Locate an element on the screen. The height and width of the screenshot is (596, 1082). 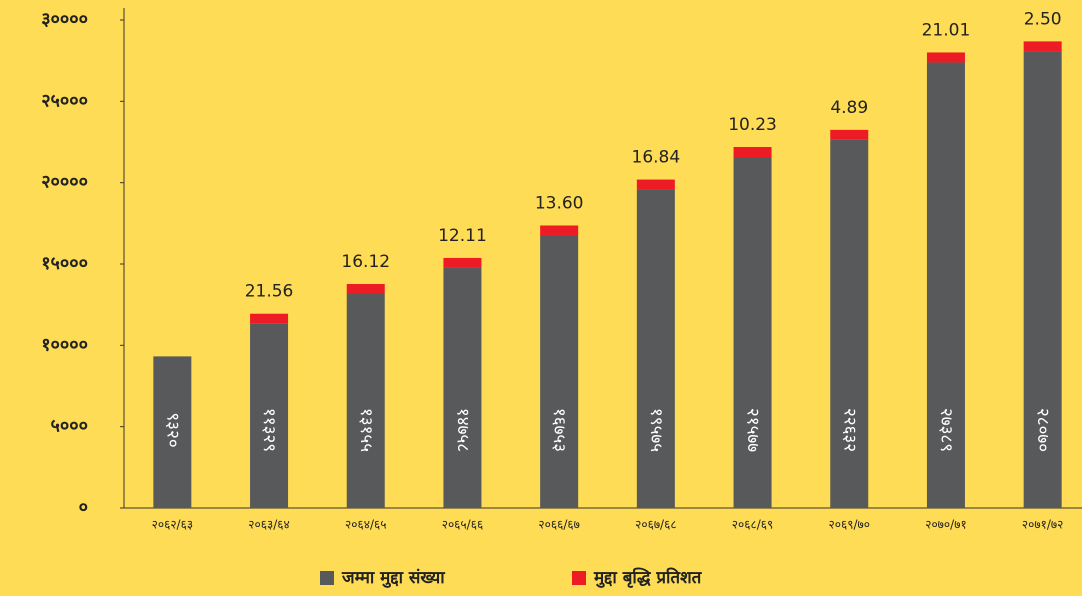
growth-label: 16.12 is located at coordinates (365, 262).